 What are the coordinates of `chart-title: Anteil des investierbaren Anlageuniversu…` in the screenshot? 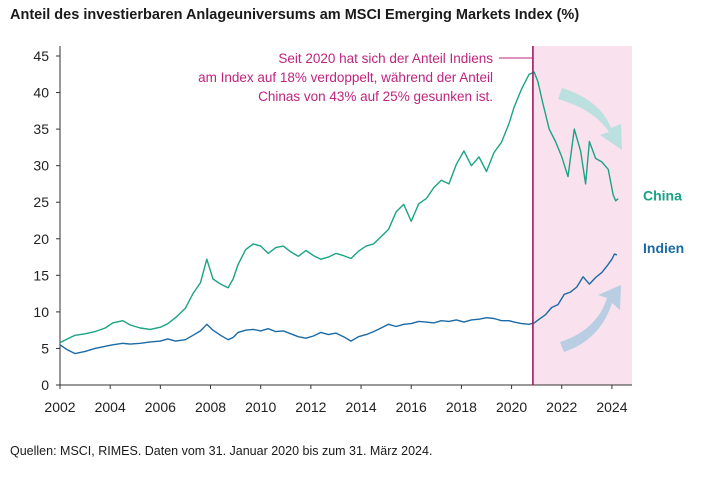 It's located at (295, 15).